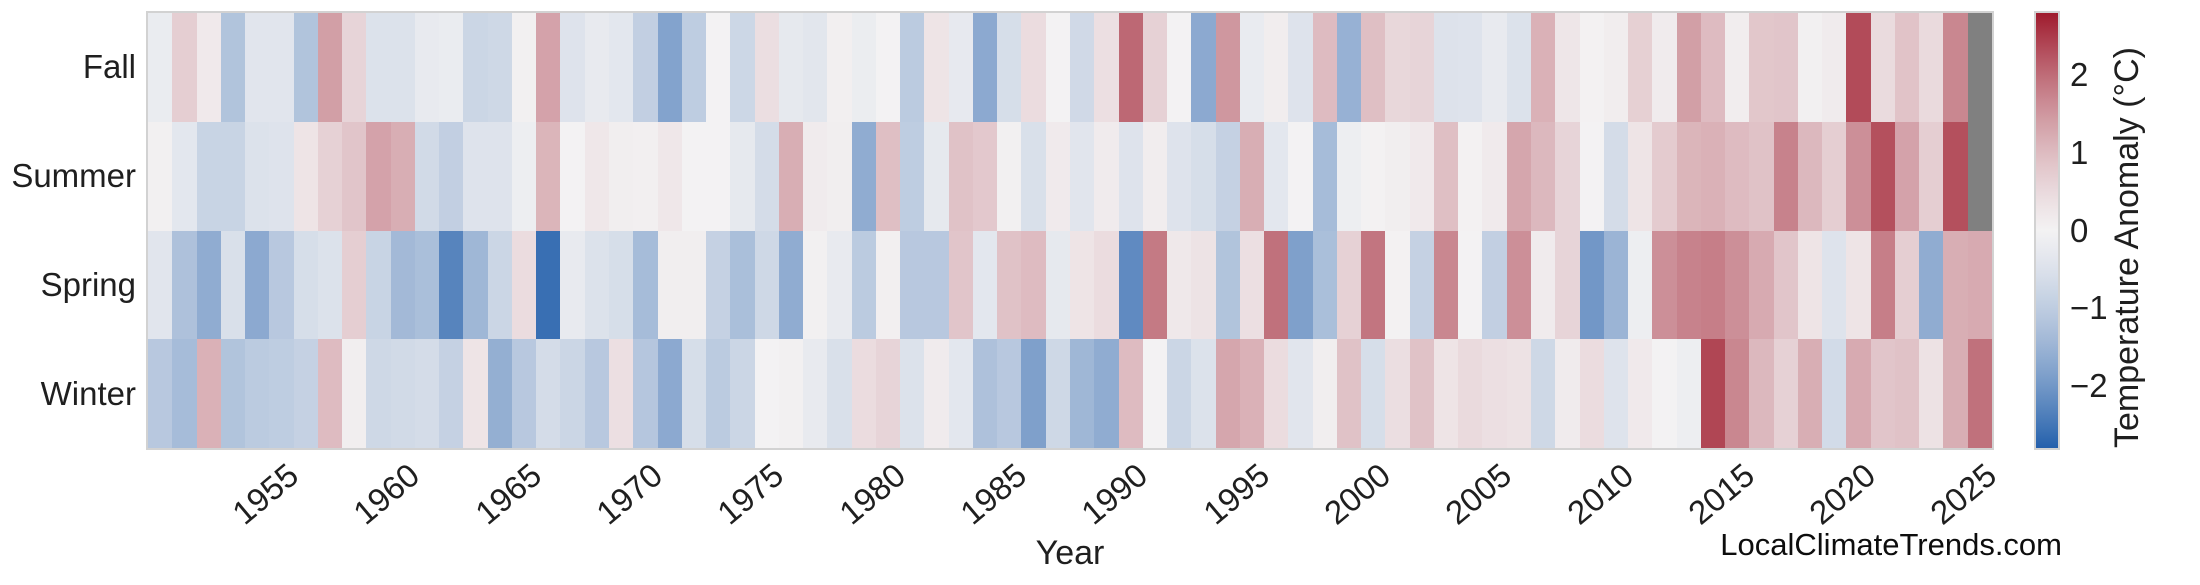  What do you see at coordinates (1114, 494) in the screenshot?
I see `x-tick-label-1990: 1990` at bounding box center [1114, 494].